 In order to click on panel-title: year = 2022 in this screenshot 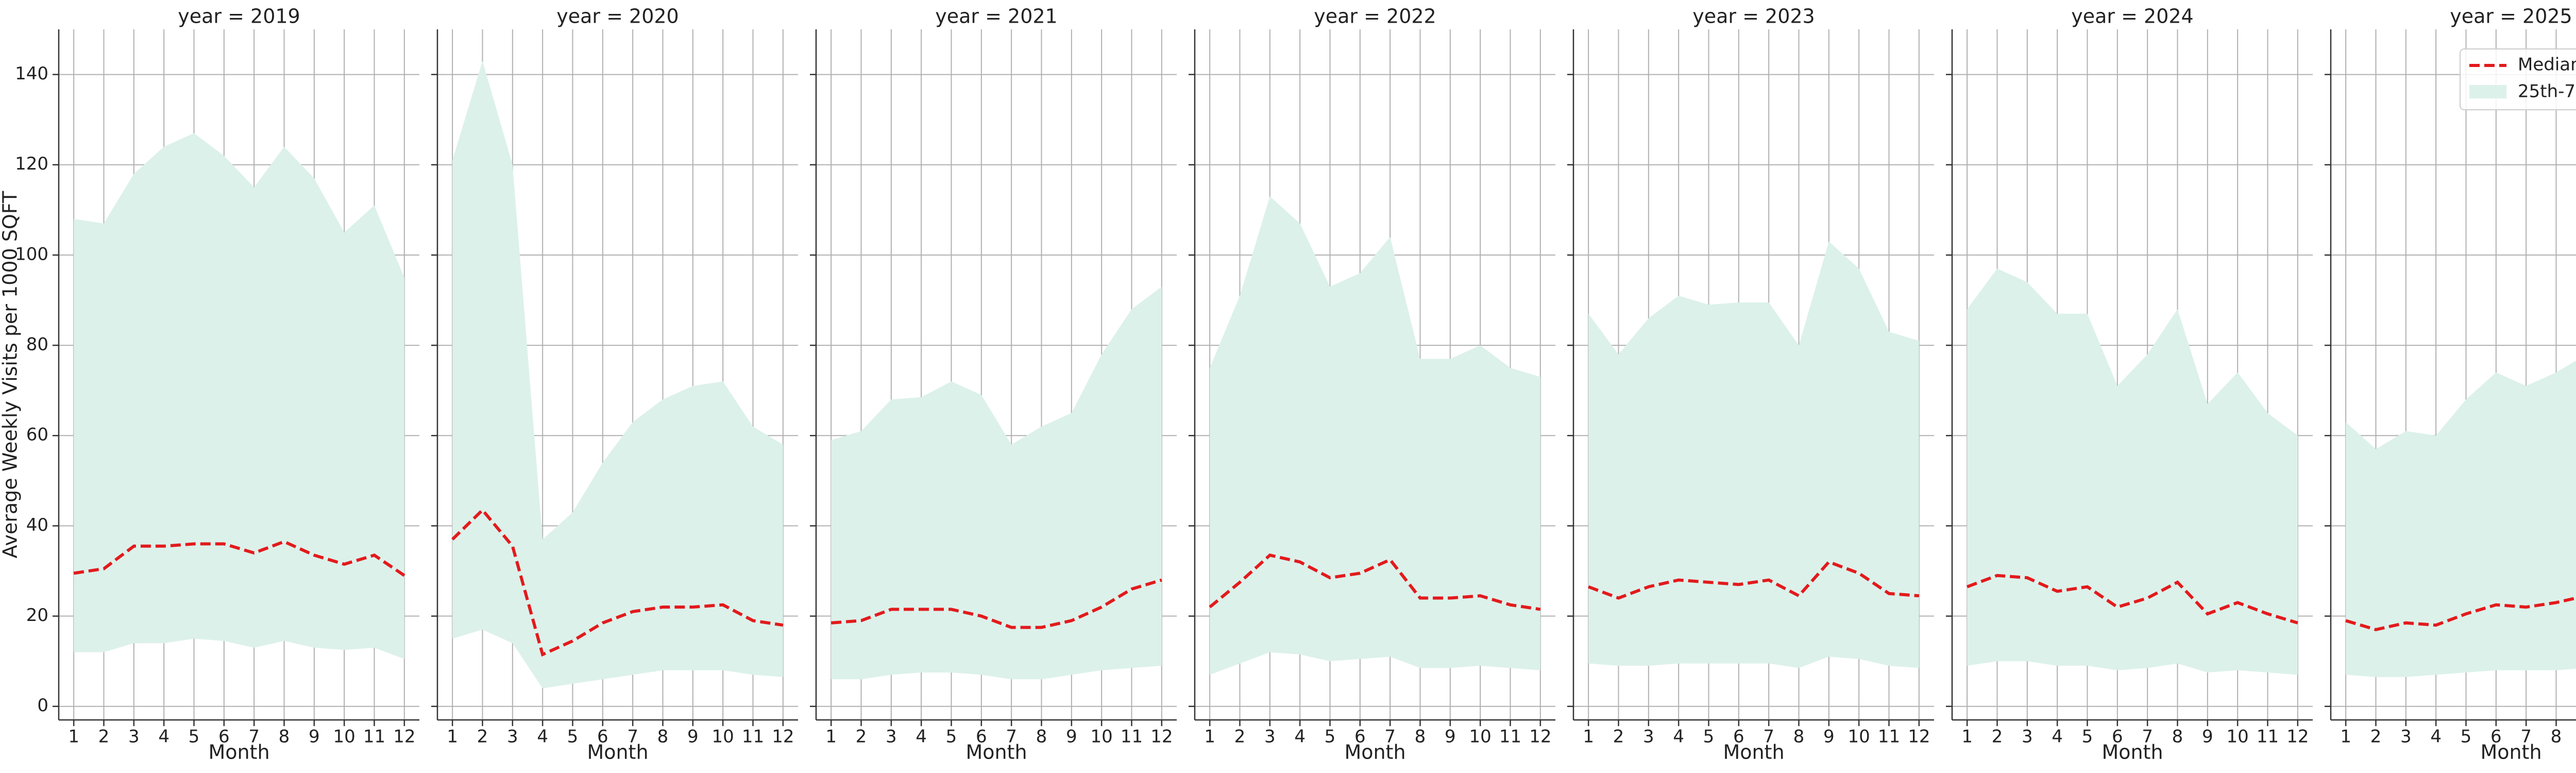, I will do `click(1375, 16)`.